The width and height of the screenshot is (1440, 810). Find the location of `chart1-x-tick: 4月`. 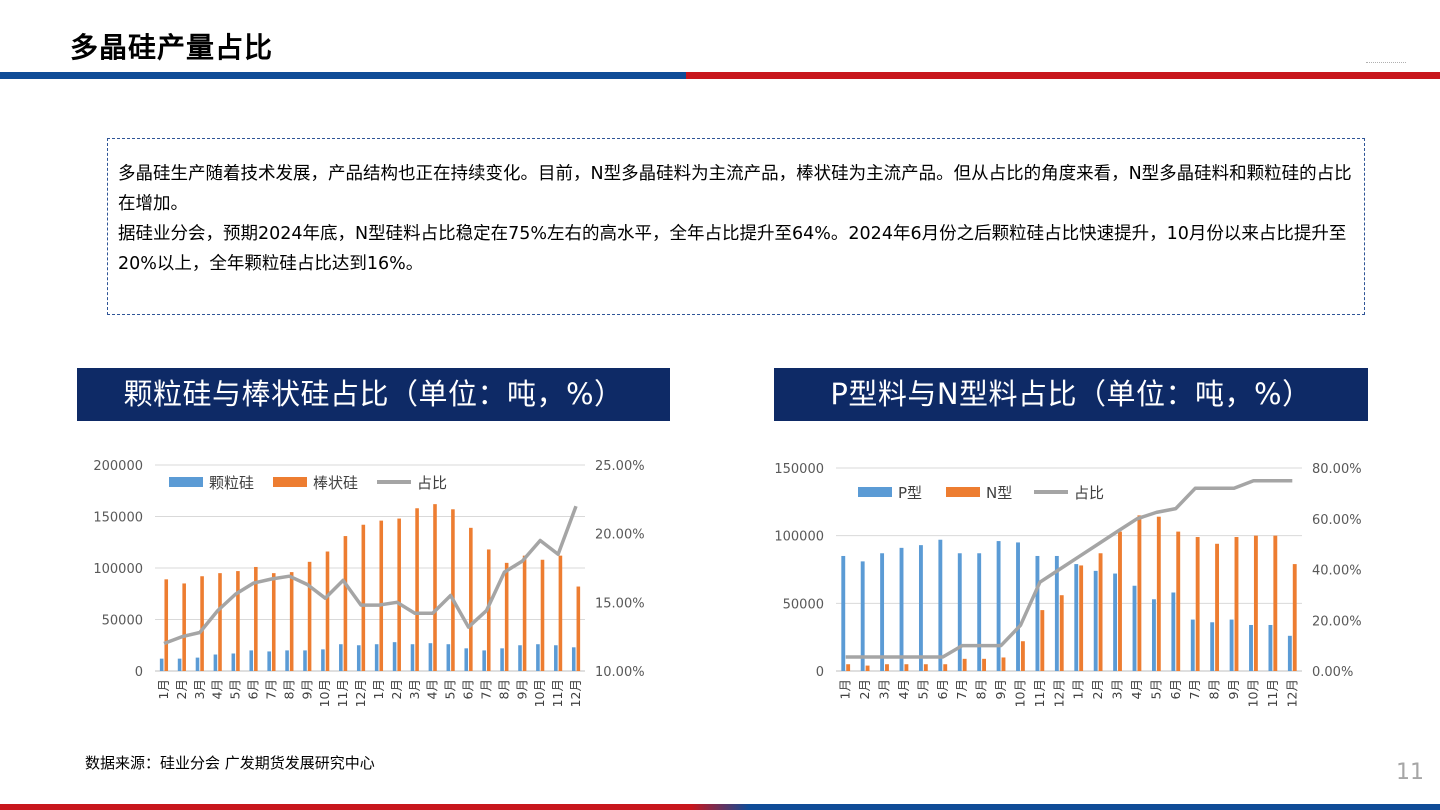

chart1-x-tick: 4月 is located at coordinates (217, 689).